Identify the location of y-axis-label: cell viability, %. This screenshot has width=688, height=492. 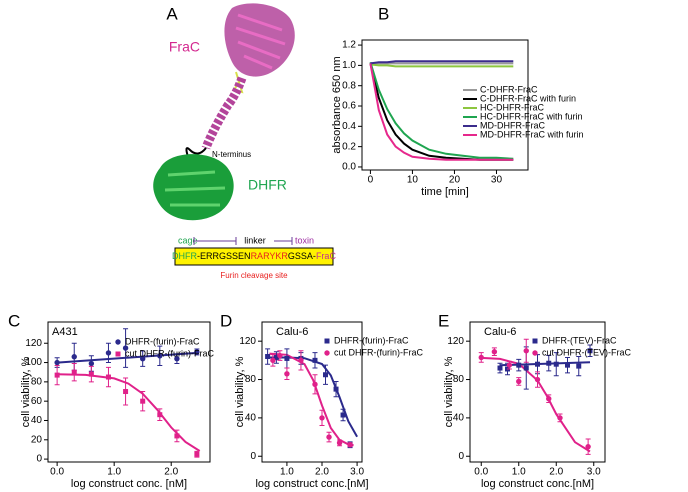
(449, 391).